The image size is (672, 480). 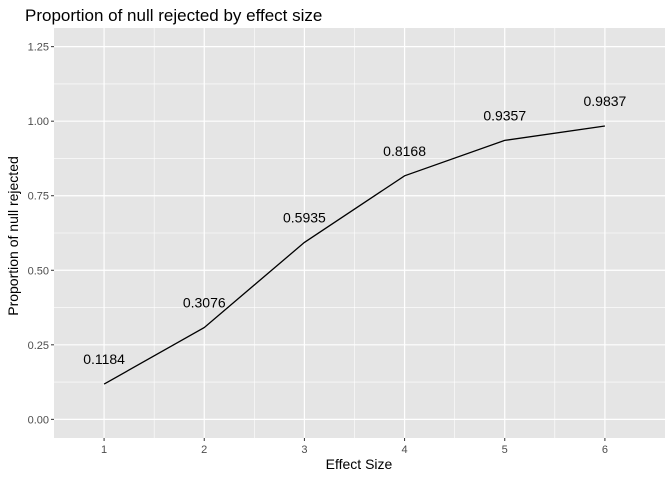 What do you see at coordinates (104, 359) in the screenshot?
I see `data-label: 0.1184` at bounding box center [104, 359].